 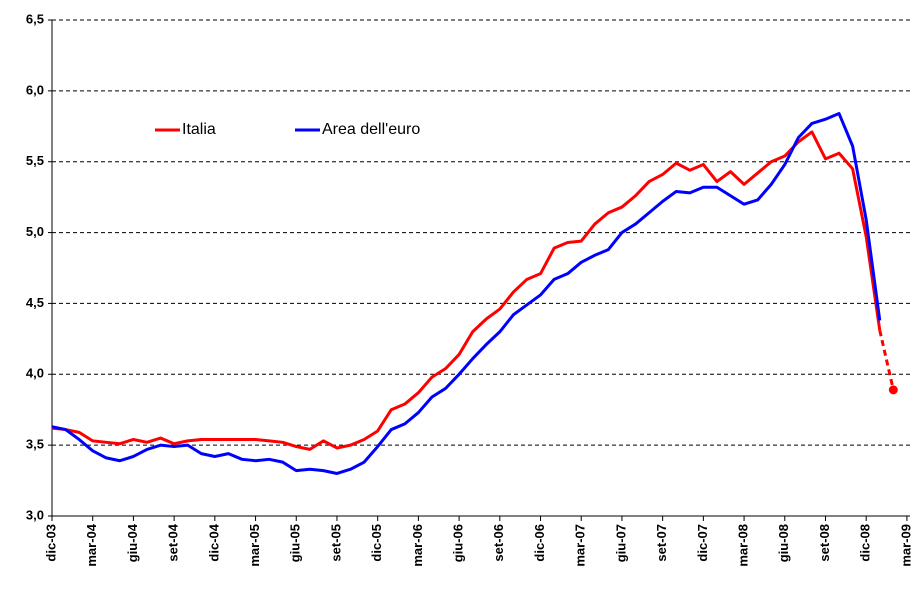 I want to click on x-tick-label: mar-09, so click(x=905, y=545).